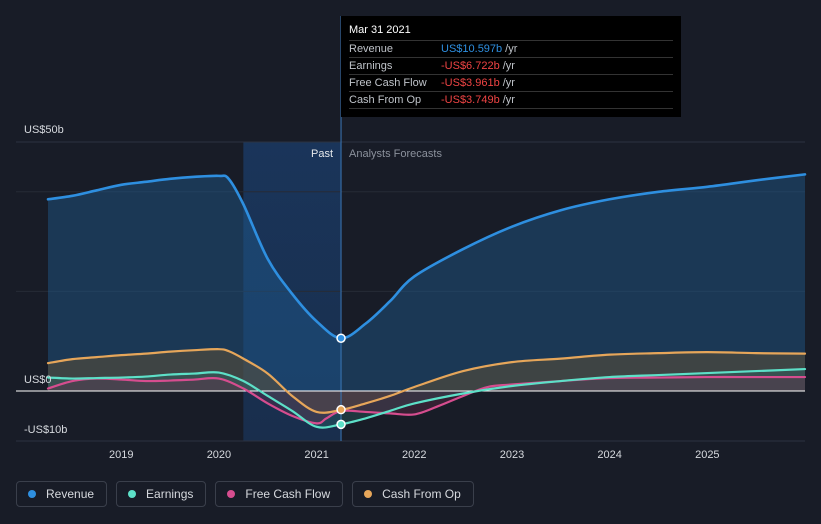 This screenshot has height=524, width=821. I want to click on tooltip-row-label: Free Cash Flow, so click(388, 83).